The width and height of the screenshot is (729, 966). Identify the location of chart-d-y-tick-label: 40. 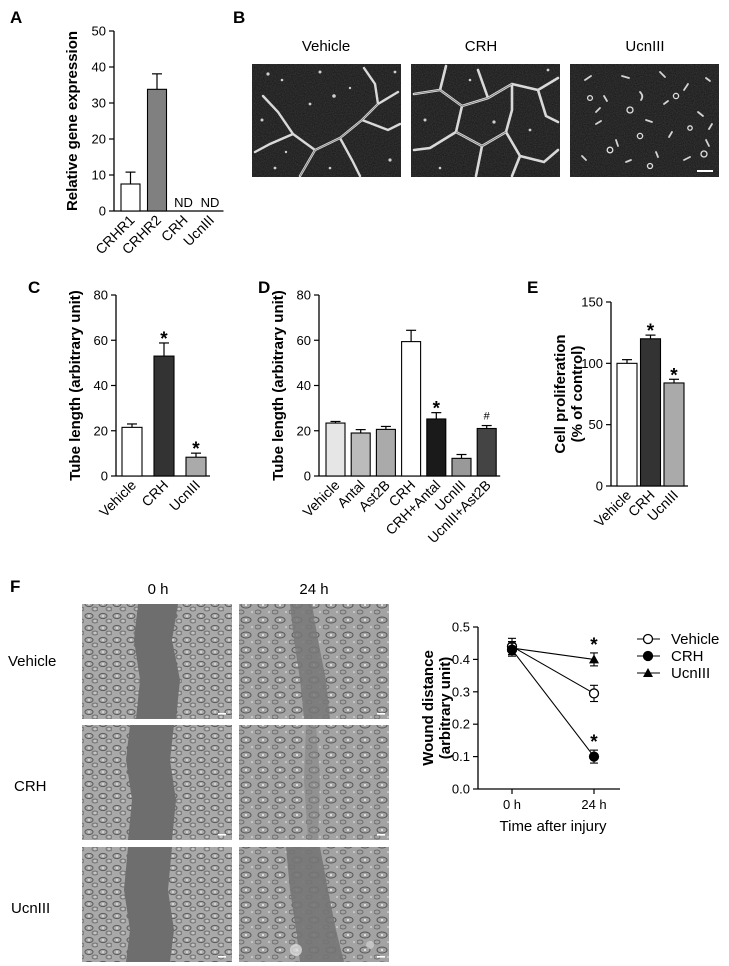
(304, 385).